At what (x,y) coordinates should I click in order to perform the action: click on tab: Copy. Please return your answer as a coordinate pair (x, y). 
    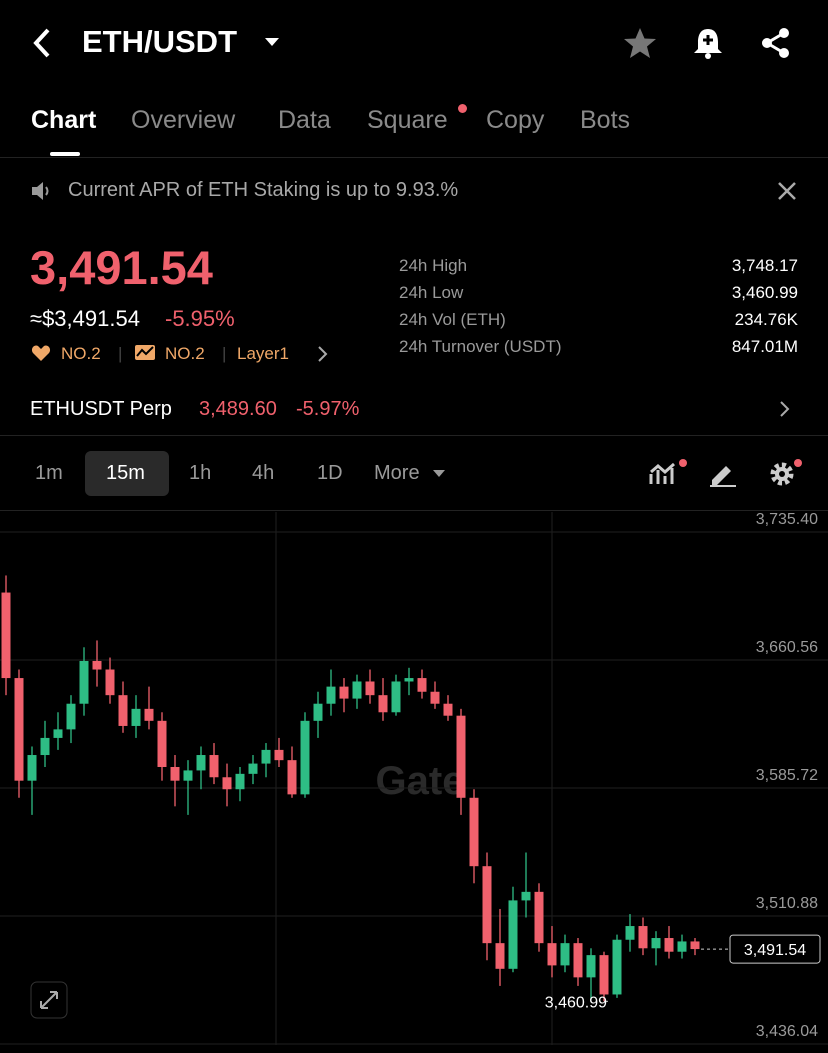
    Looking at the image, I should click on (515, 120).